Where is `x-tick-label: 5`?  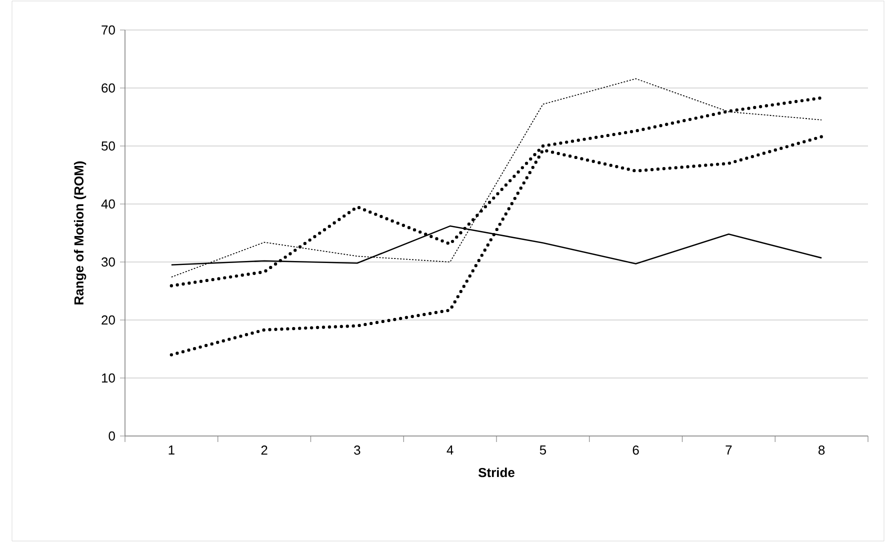 x-tick-label: 5 is located at coordinates (543, 450).